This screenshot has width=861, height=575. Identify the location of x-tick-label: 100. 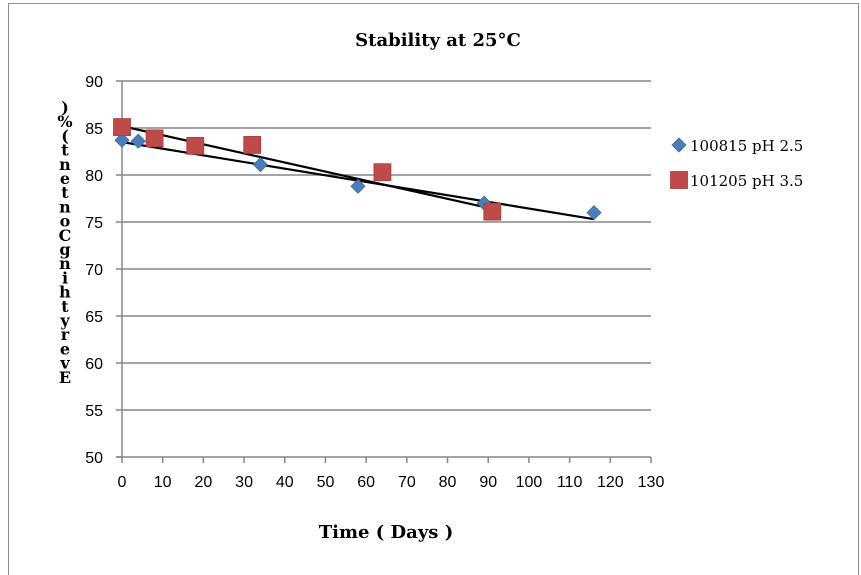
(529, 482).